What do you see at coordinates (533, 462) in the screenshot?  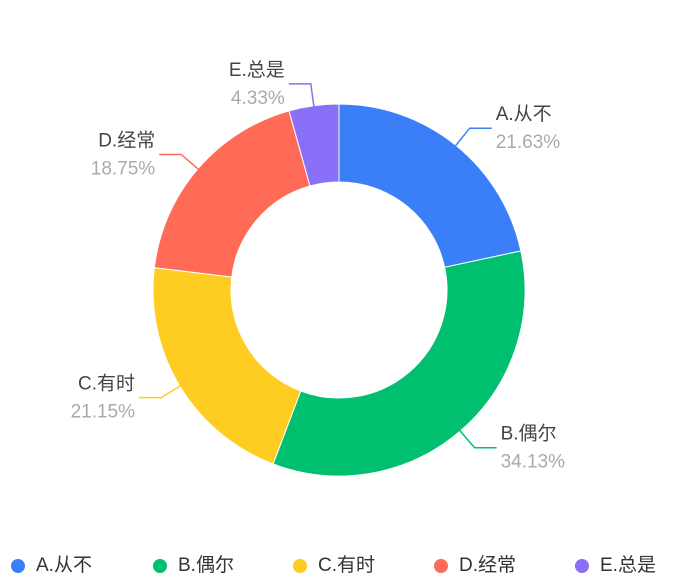 I see `slice-value-label: 34.13%` at bounding box center [533, 462].